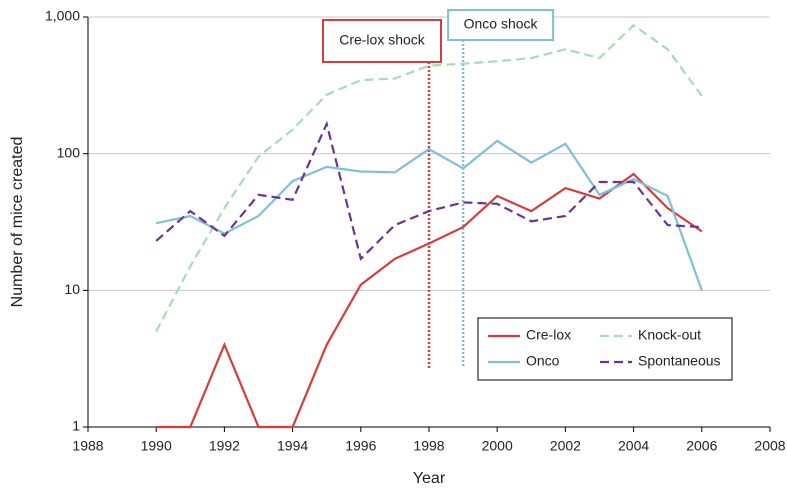  I want to click on x-tick-label: 1994, so click(292, 446).